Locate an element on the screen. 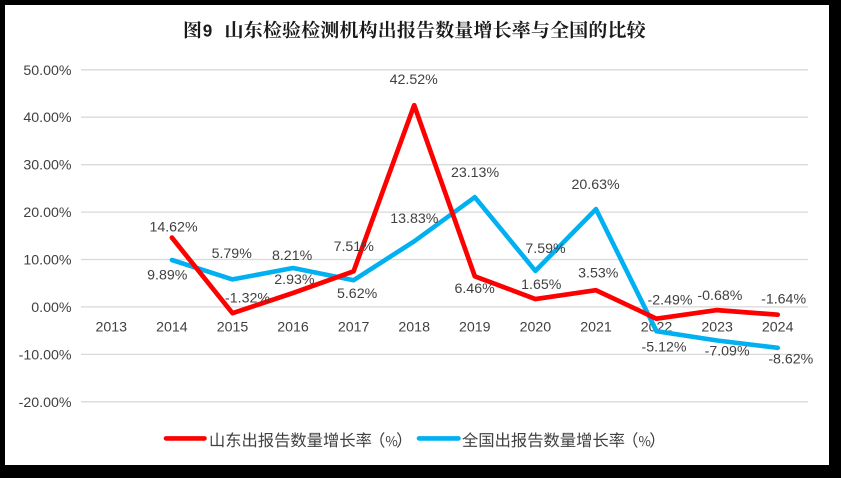 Image resolution: width=841 pixels, height=478 pixels. svg-text: -2.49% is located at coordinates (670, 300).